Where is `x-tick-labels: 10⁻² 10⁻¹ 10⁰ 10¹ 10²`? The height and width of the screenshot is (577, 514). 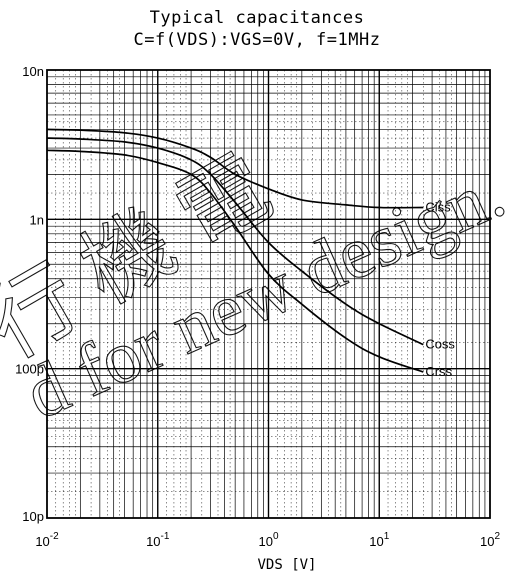
x-tick-labels: 10⁻² 10⁻¹ 10⁰ 10¹ 10² is located at coordinates (267, 540).